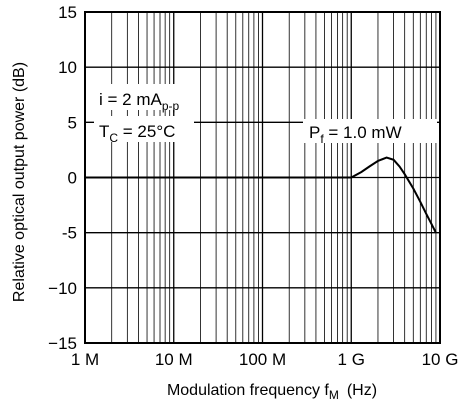  Describe the element at coordinates (113, 138) in the screenshot. I see `annotation-temperature-subscript: C` at that location.